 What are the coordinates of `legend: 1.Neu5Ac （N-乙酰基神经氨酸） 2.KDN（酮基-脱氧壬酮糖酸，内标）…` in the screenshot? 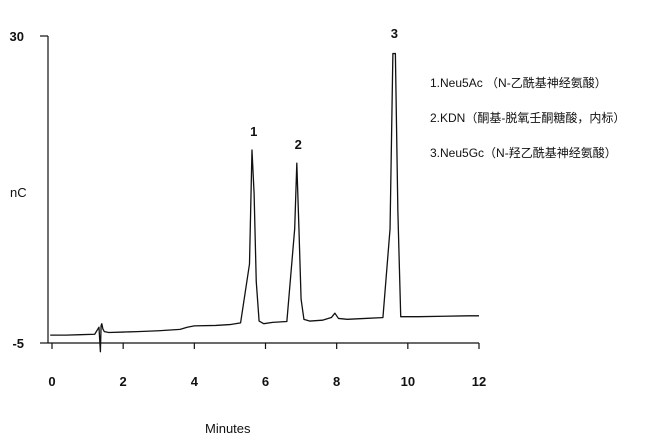 It's located at (527, 117).